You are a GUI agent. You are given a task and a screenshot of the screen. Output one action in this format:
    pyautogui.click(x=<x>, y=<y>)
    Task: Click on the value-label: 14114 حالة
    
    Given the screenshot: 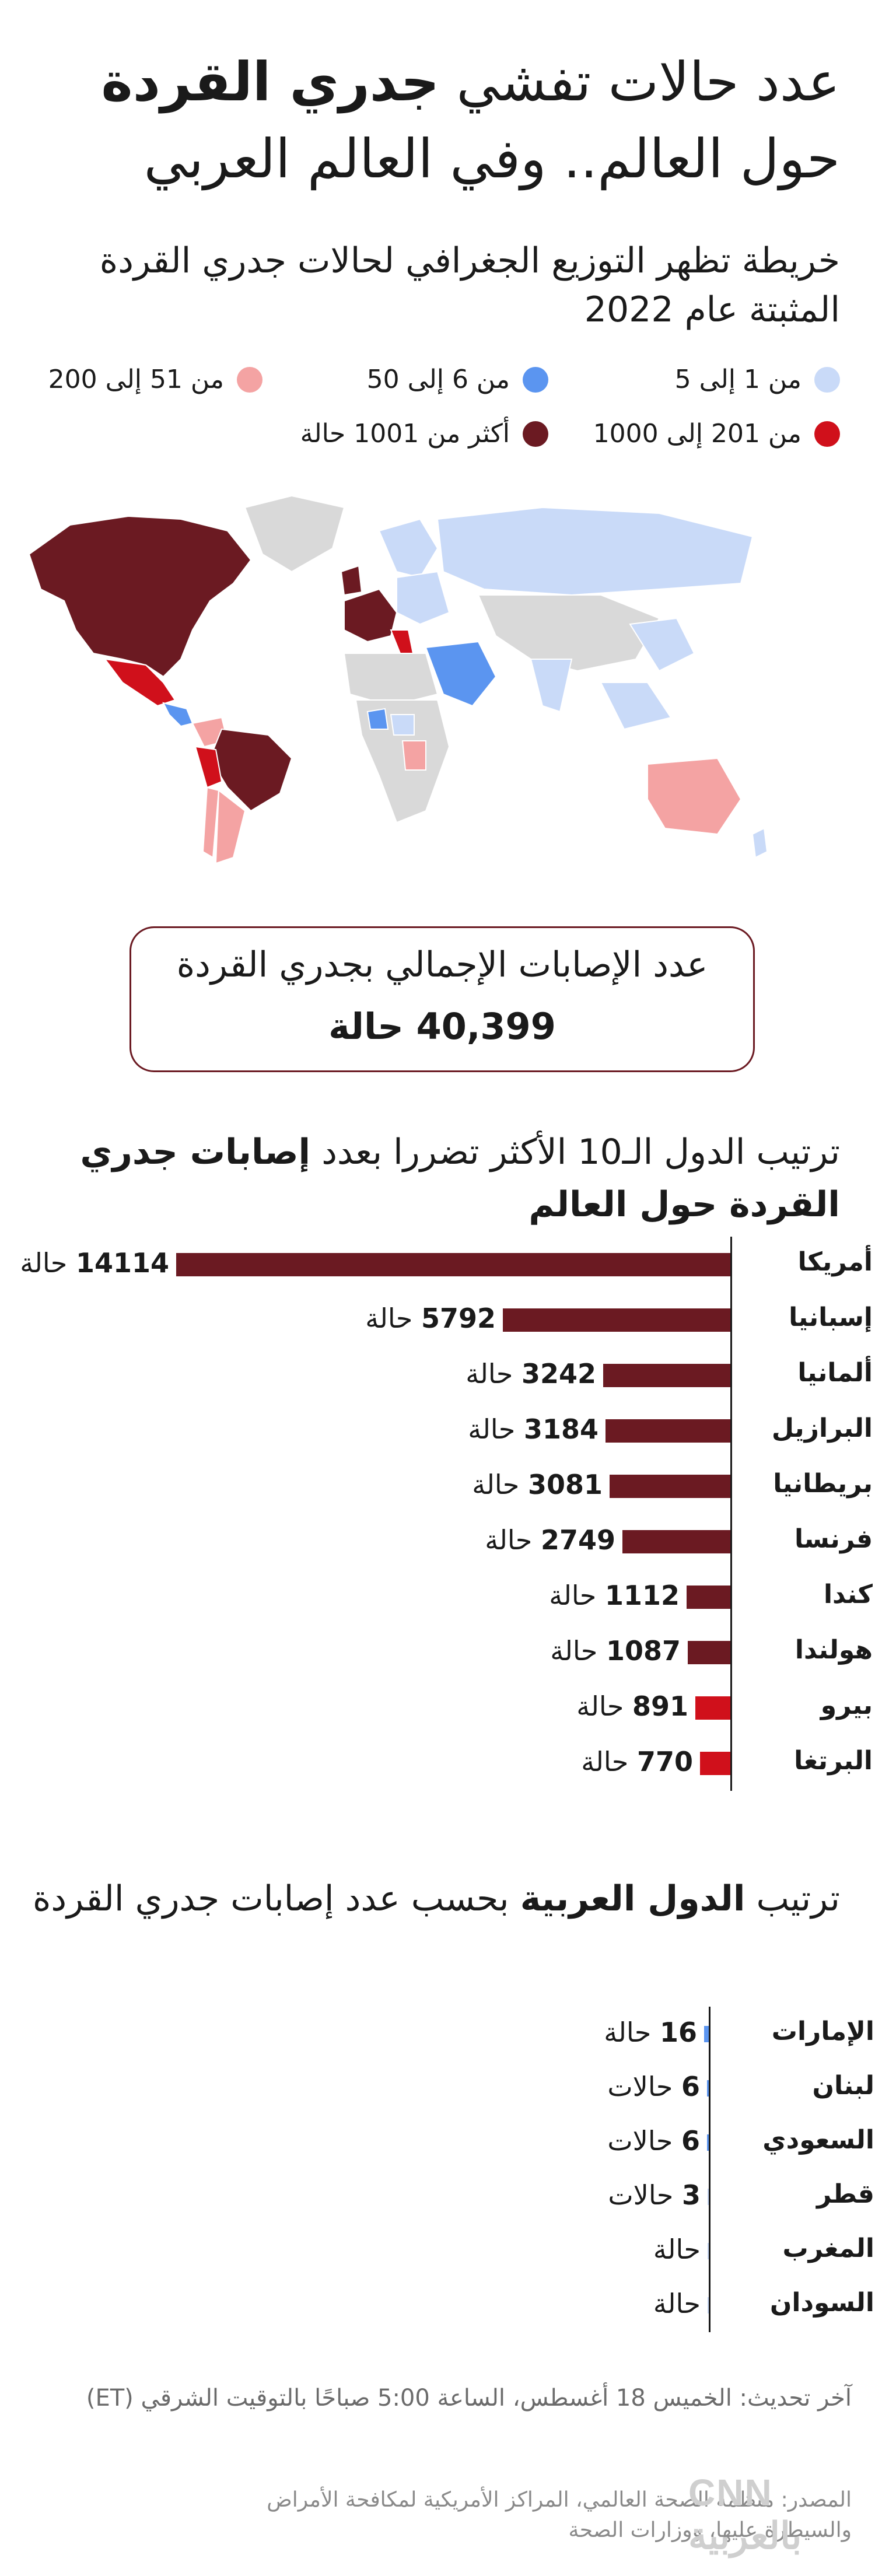 What is the action you would take?
    pyautogui.click(x=94, y=1263)
    